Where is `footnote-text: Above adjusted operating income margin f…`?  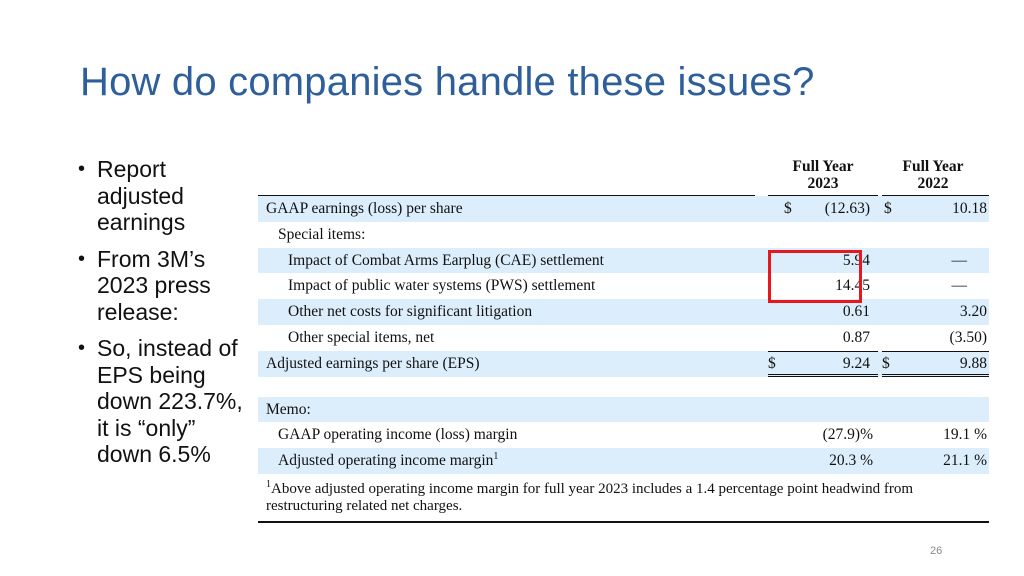 footnote-text: Above adjusted operating income margin f… is located at coordinates (590, 497).